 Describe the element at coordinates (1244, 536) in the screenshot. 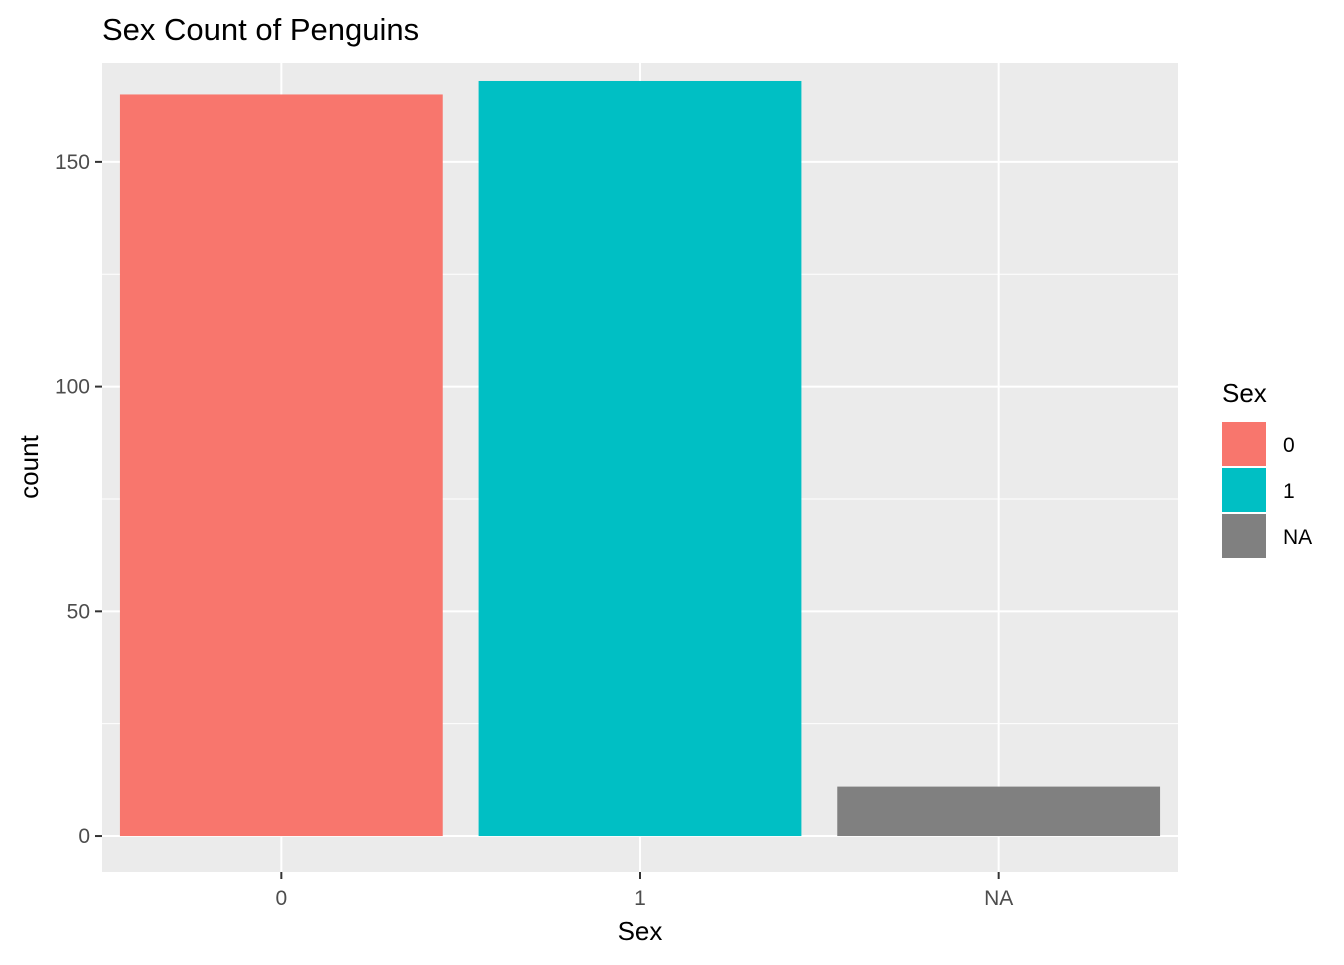

I see `legend-key-NA` at that location.